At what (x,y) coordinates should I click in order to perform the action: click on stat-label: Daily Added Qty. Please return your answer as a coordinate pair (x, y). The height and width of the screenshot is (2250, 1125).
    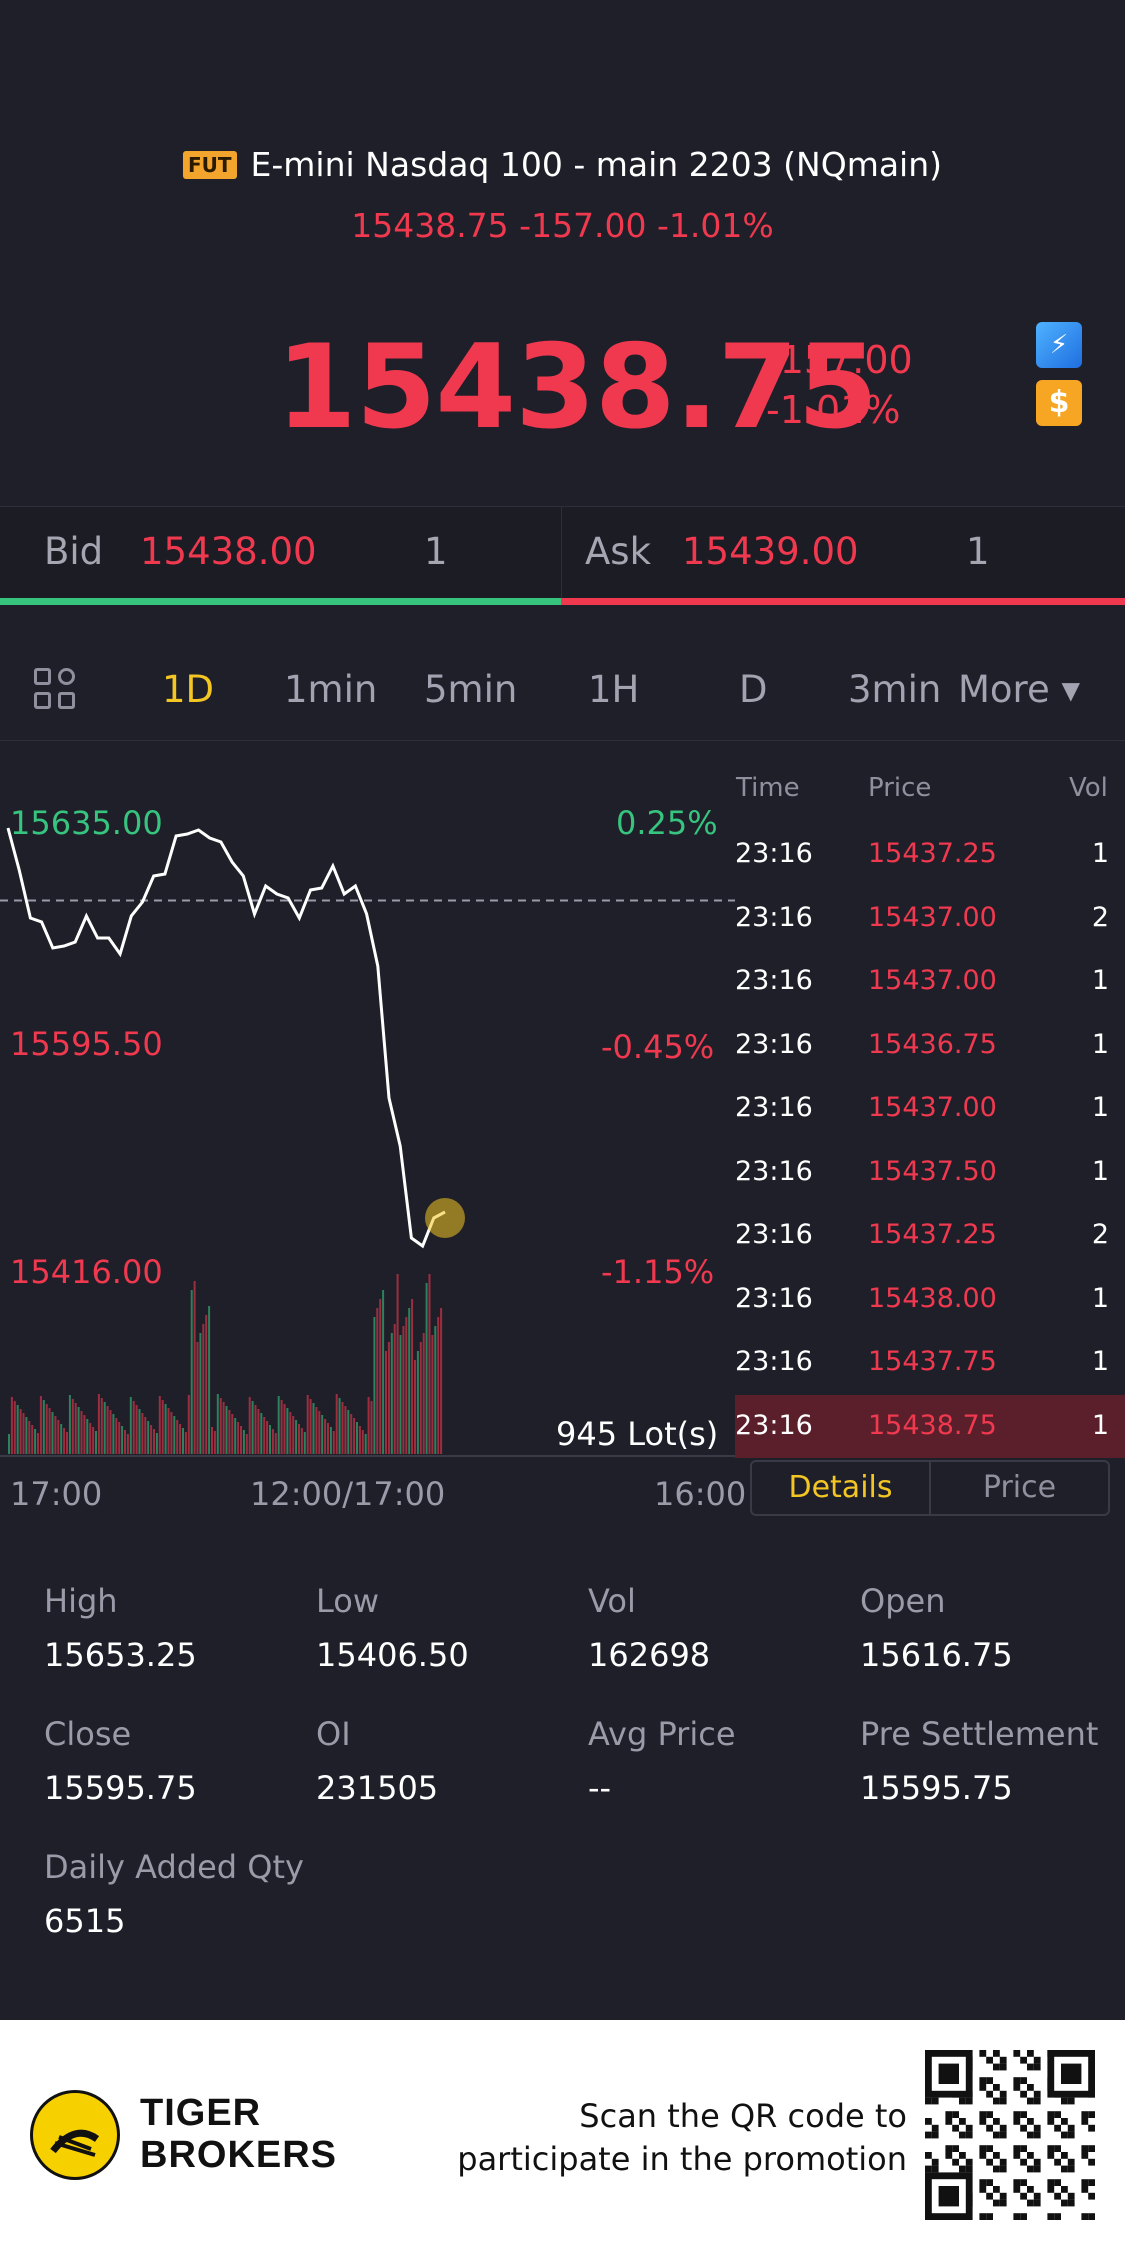
    Looking at the image, I should click on (174, 1867).